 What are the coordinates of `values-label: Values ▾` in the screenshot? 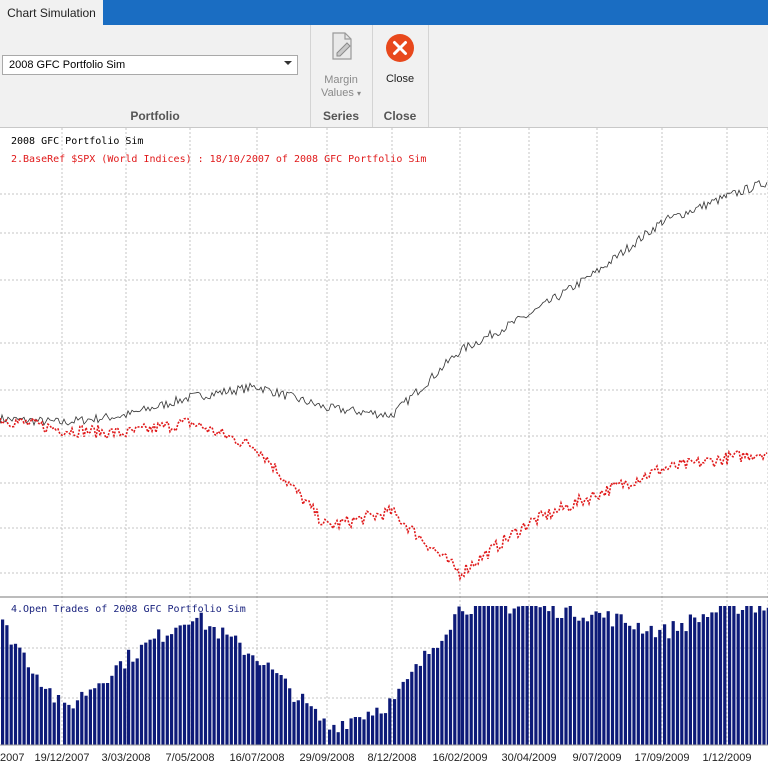 It's located at (341, 93).